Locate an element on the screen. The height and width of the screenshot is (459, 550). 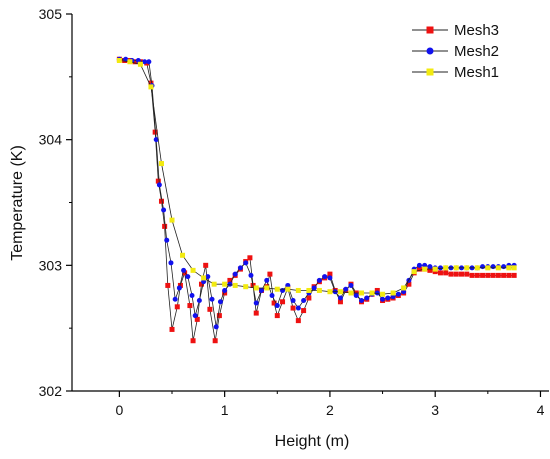
legend-item-mesh3: Mesh3 is located at coordinates (455, 30).